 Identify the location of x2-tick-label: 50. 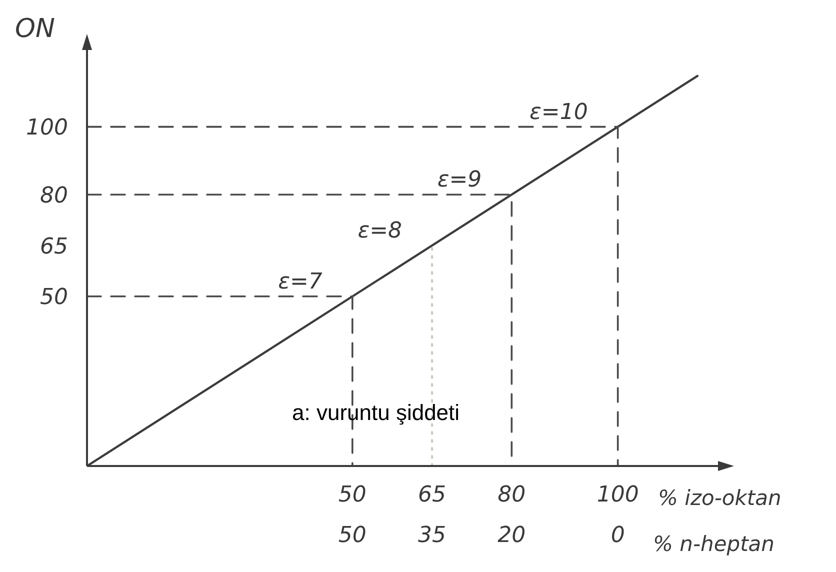
(352, 535).